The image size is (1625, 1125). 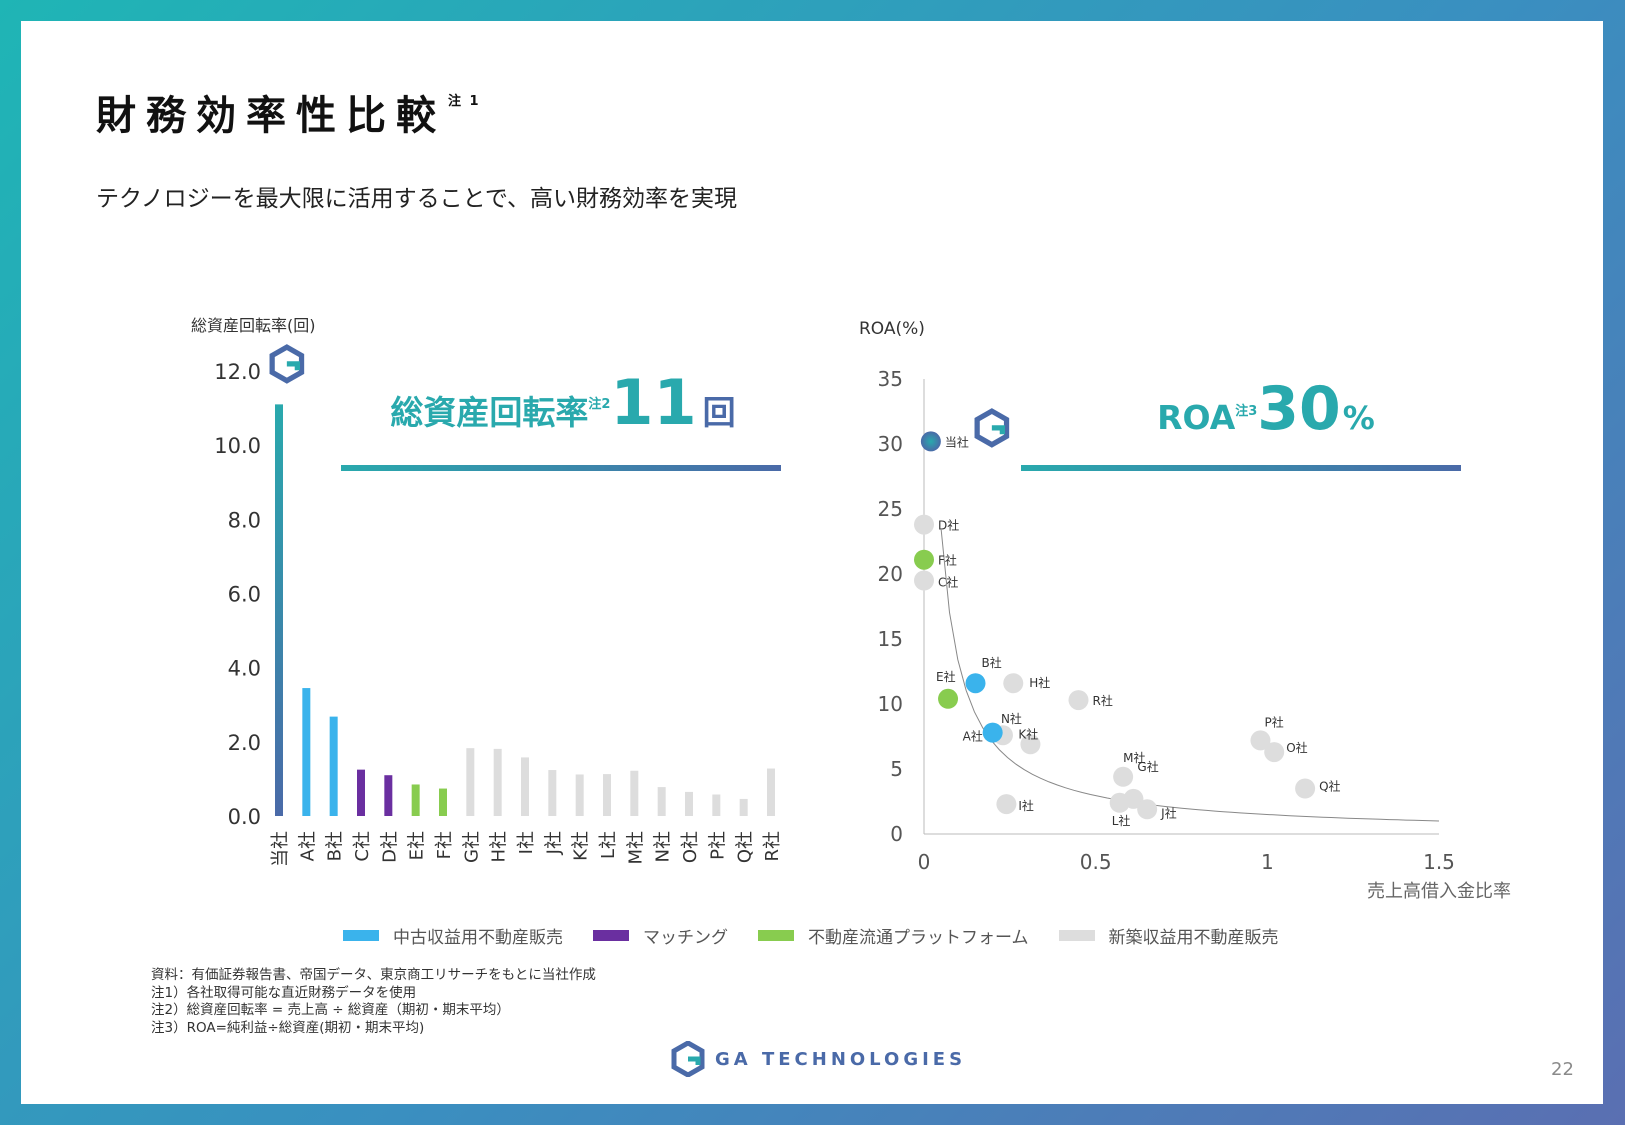 I want to click on point-label: C社, so click(x=948, y=582).